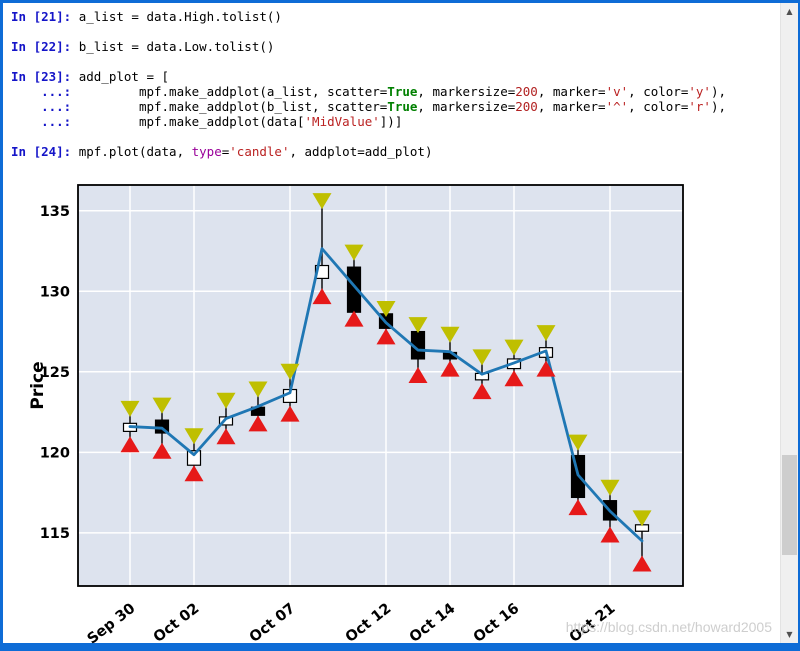 The image size is (800, 651). What do you see at coordinates (617, 91) in the screenshot?
I see `code-segment: 'v'` at bounding box center [617, 91].